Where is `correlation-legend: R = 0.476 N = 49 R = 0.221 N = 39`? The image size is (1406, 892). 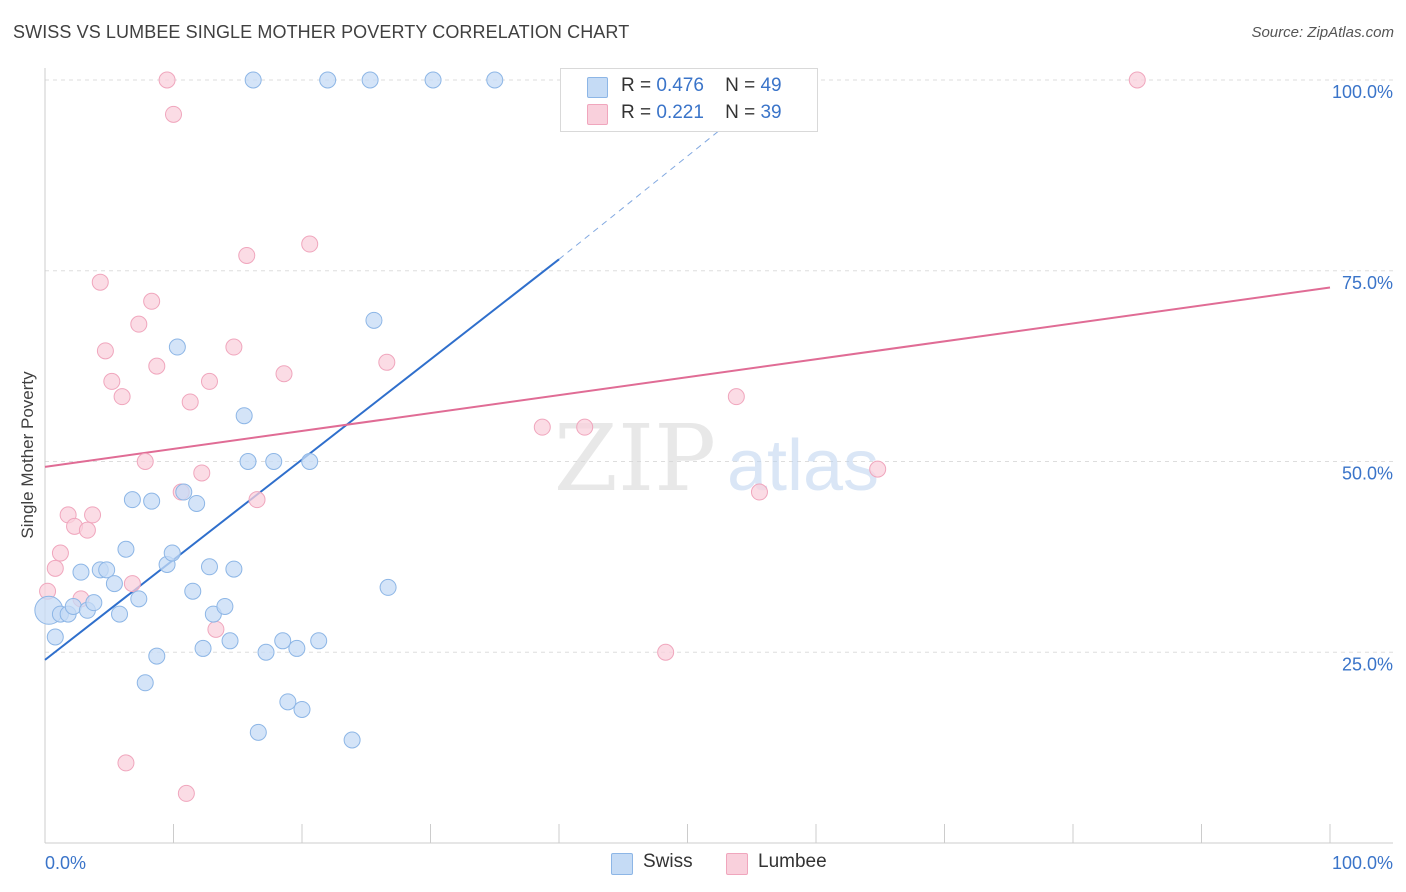
correlation-legend: R = 0.476 N = 49 R = 0.221 N = 39 is located at coordinates (689, 100).